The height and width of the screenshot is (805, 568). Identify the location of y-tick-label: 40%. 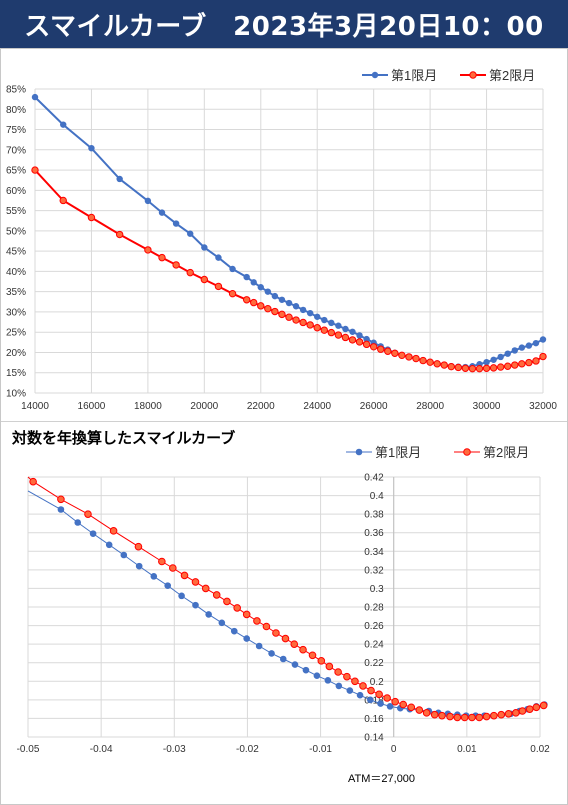
(16, 272).